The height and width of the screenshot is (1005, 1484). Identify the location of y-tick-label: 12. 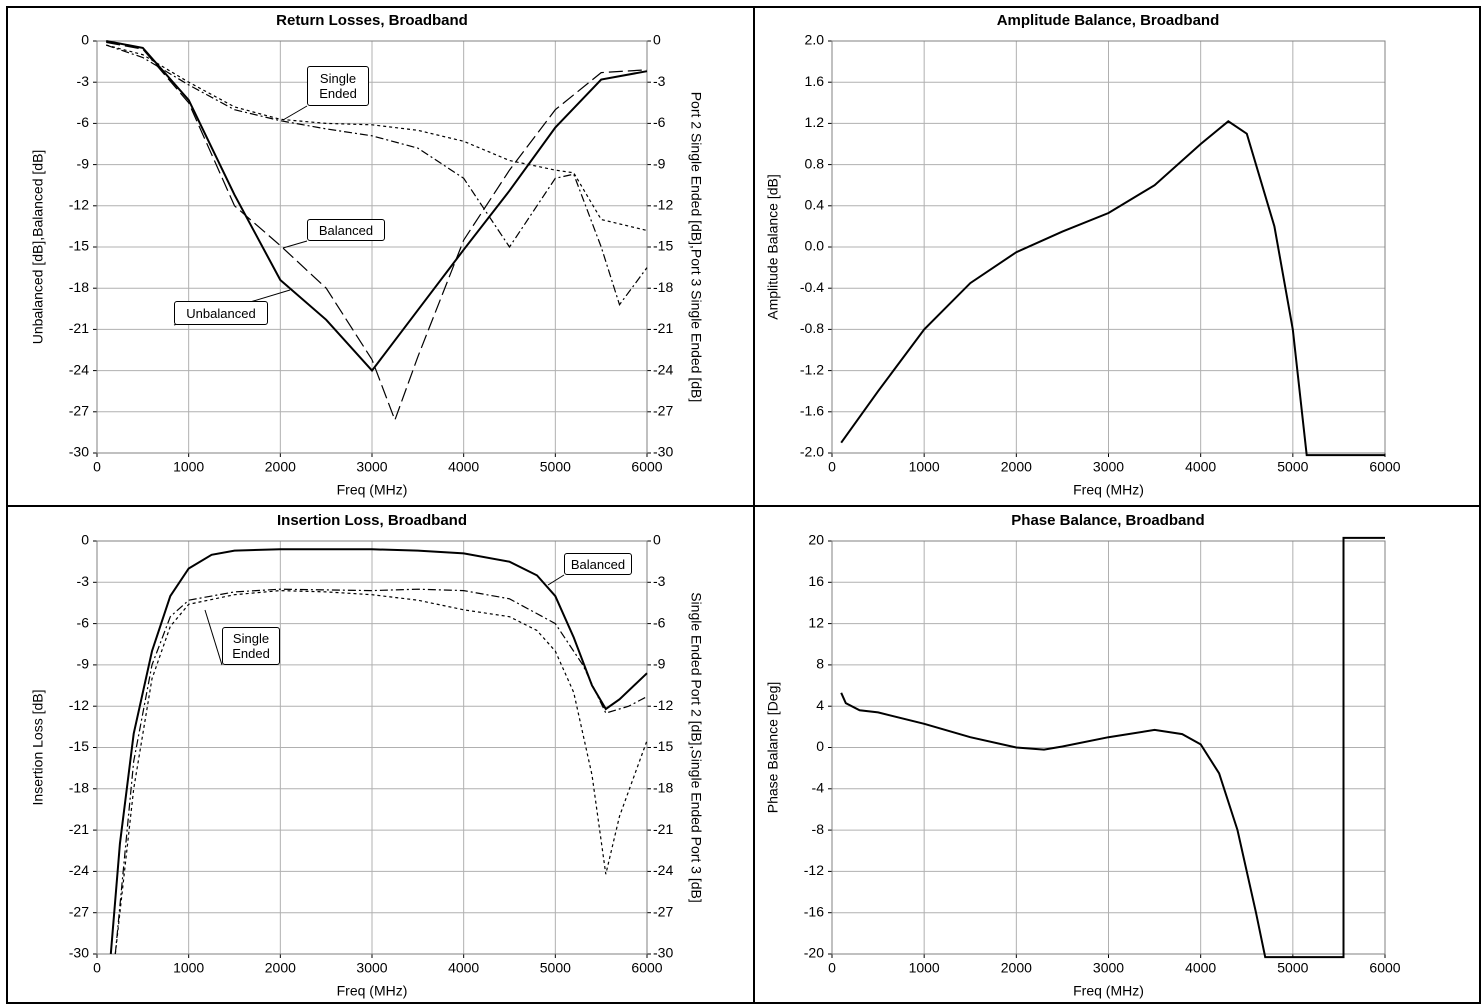
(816, 622).